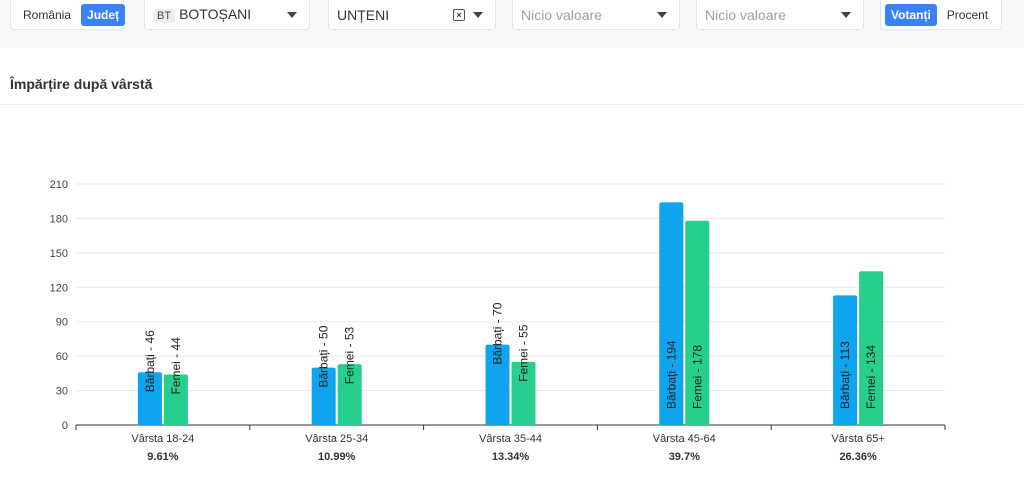 The image size is (1024, 482). What do you see at coordinates (103, 14) in the screenshot?
I see `scope-judet-button: Județ` at bounding box center [103, 14].